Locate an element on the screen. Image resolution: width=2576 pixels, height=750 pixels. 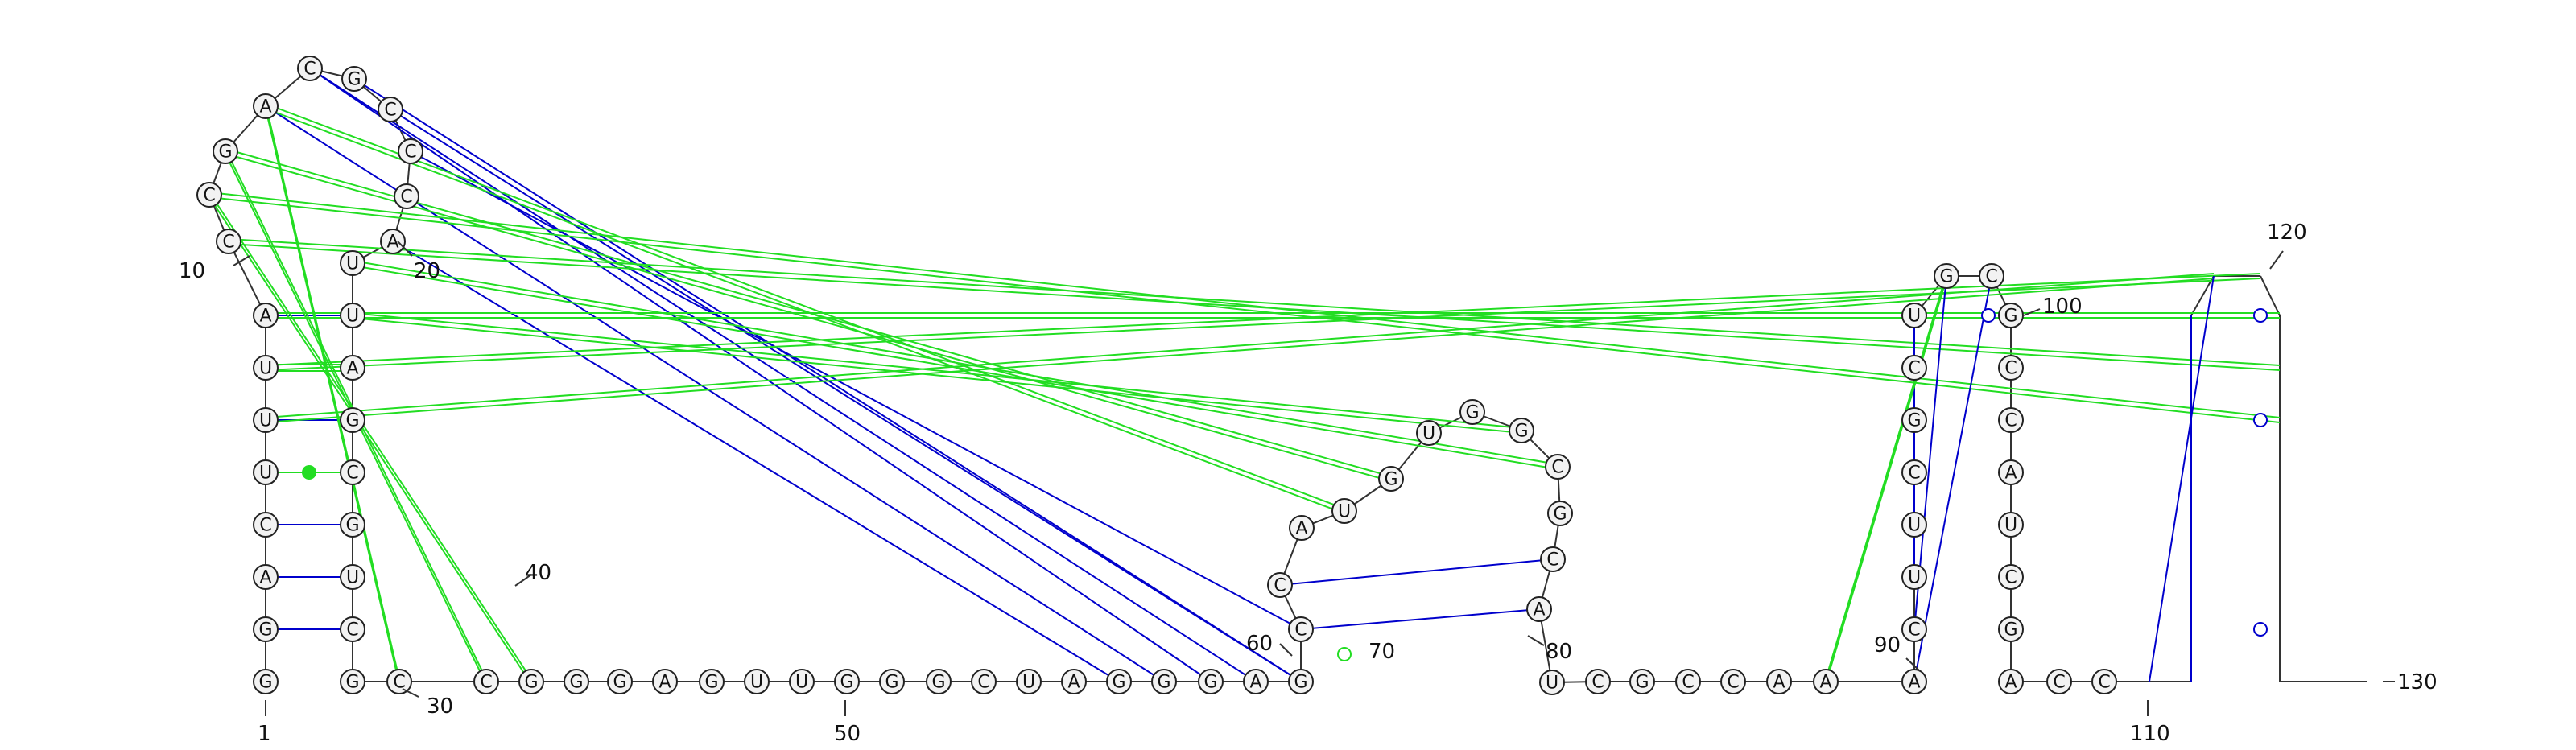
nucleotide-25: U is located at coordinates (352, 577).